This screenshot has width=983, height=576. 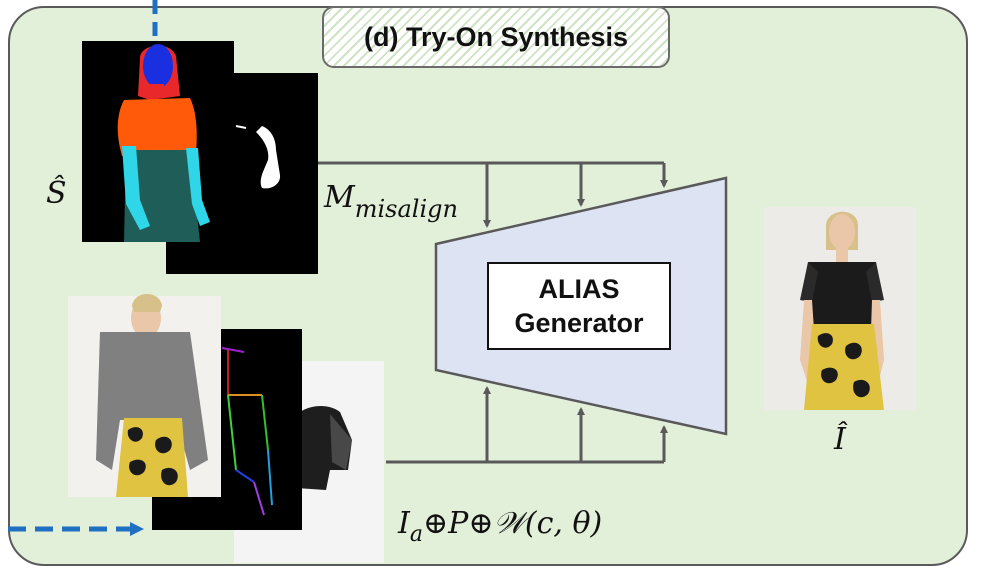 What do you see at coordinates (579, 289) in the screenshot?
I see `generator-label-line1: ALIAS` at bounding box center [579, 289].